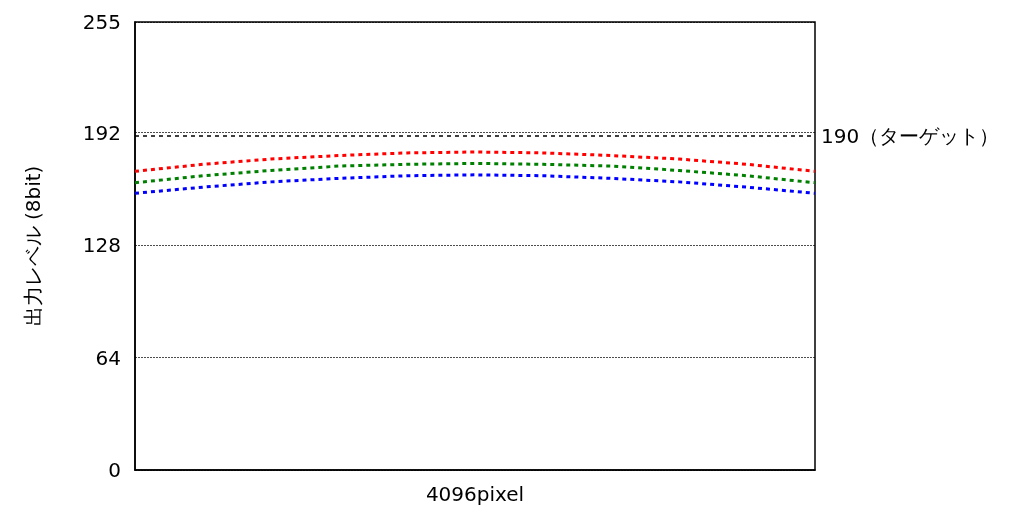  I want to click on y-axis-title: 出力レベル (8bit), so click(33, 246).